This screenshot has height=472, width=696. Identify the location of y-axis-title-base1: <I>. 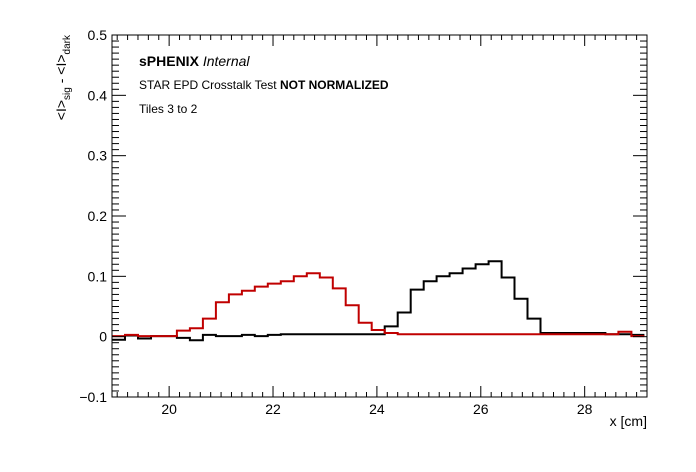
(61, 110).